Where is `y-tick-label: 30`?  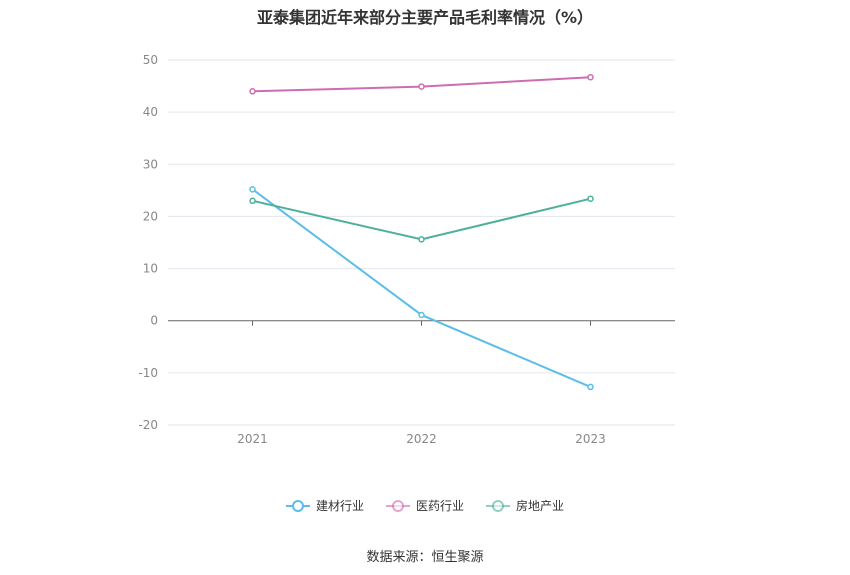 y-tick-label: 30 is located at coordinates (150, 164).